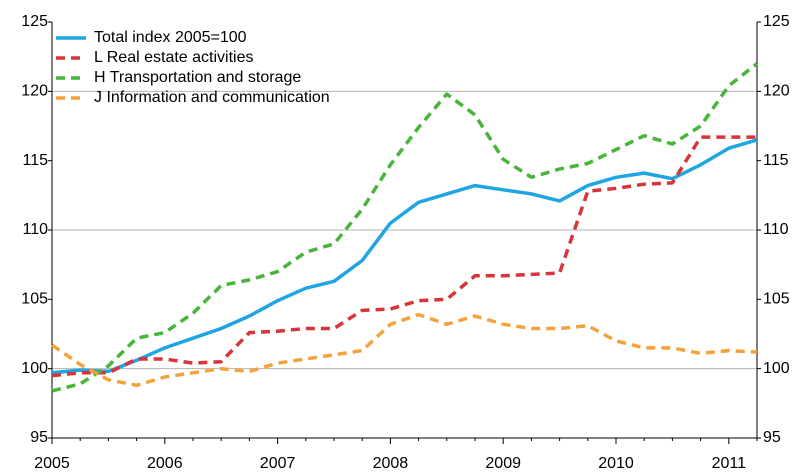  I want to click on legend-label: H Transportation and storage, so click(197, 77).